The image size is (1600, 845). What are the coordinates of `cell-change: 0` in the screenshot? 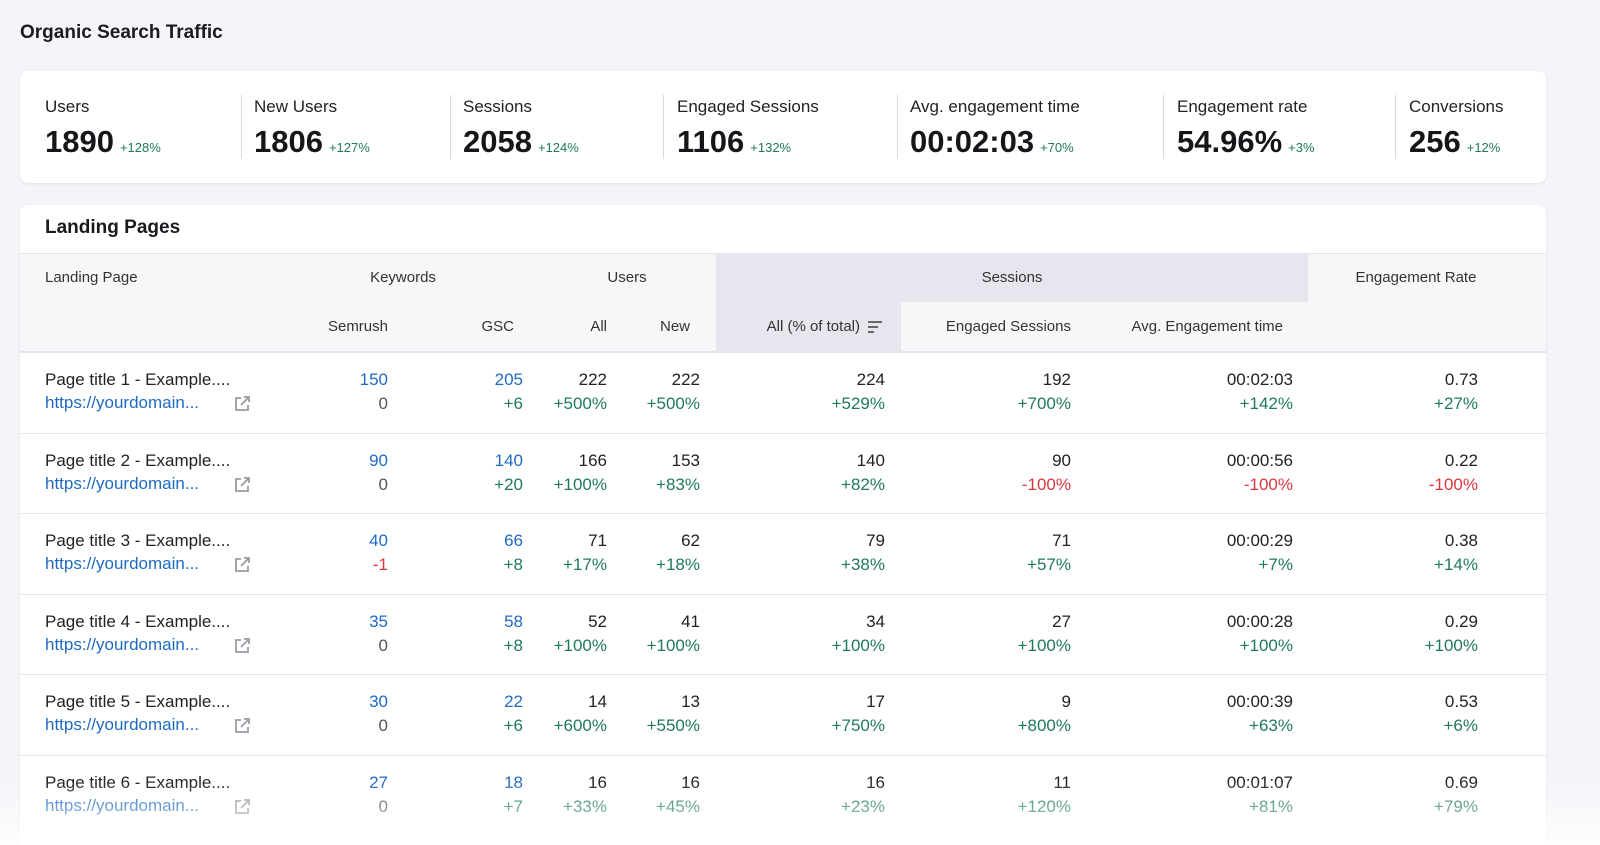 It's located at (383, 403).